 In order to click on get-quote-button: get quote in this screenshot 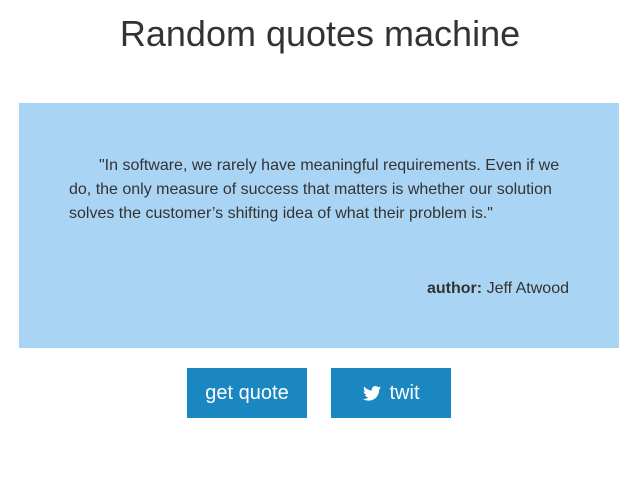, I will do `click(247, 393)`.